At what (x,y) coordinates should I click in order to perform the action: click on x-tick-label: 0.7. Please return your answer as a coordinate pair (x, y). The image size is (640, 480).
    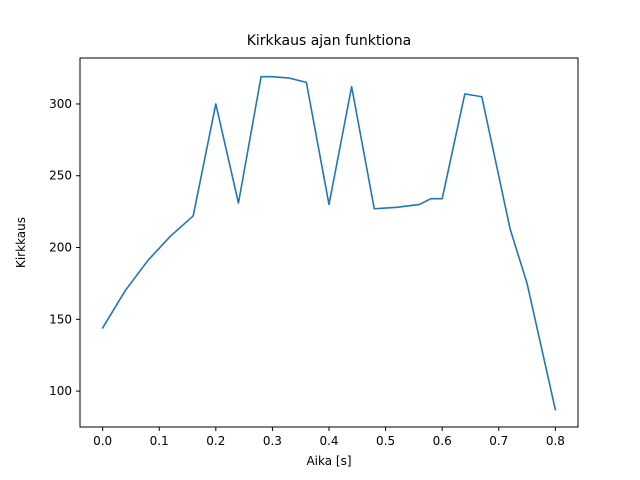
    Looking at the image, I should click on (498, 441).